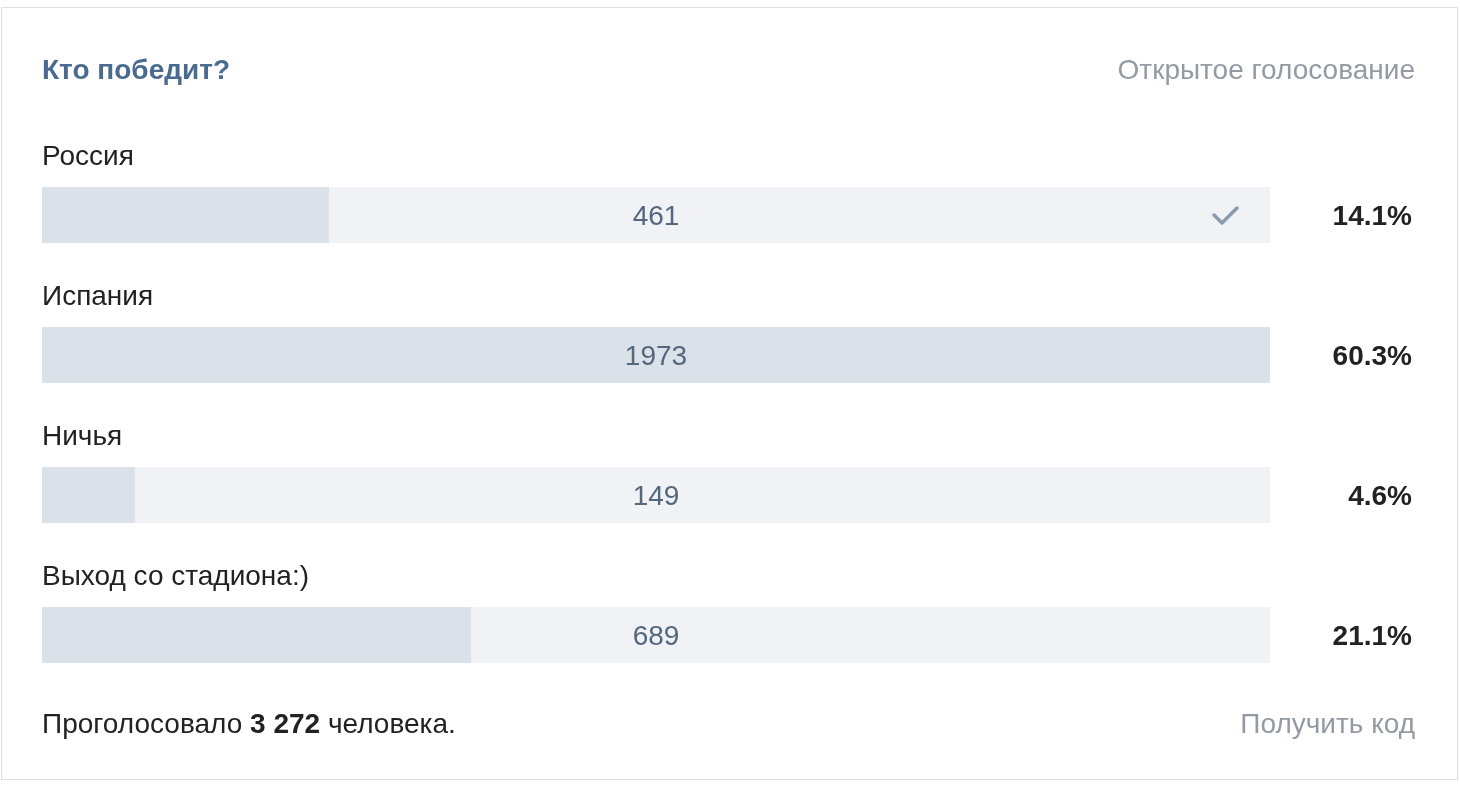 Image resolution: width=1460 pixels, height=789 pixels. I want to click on text: 4.6%, so click(1380, 495).